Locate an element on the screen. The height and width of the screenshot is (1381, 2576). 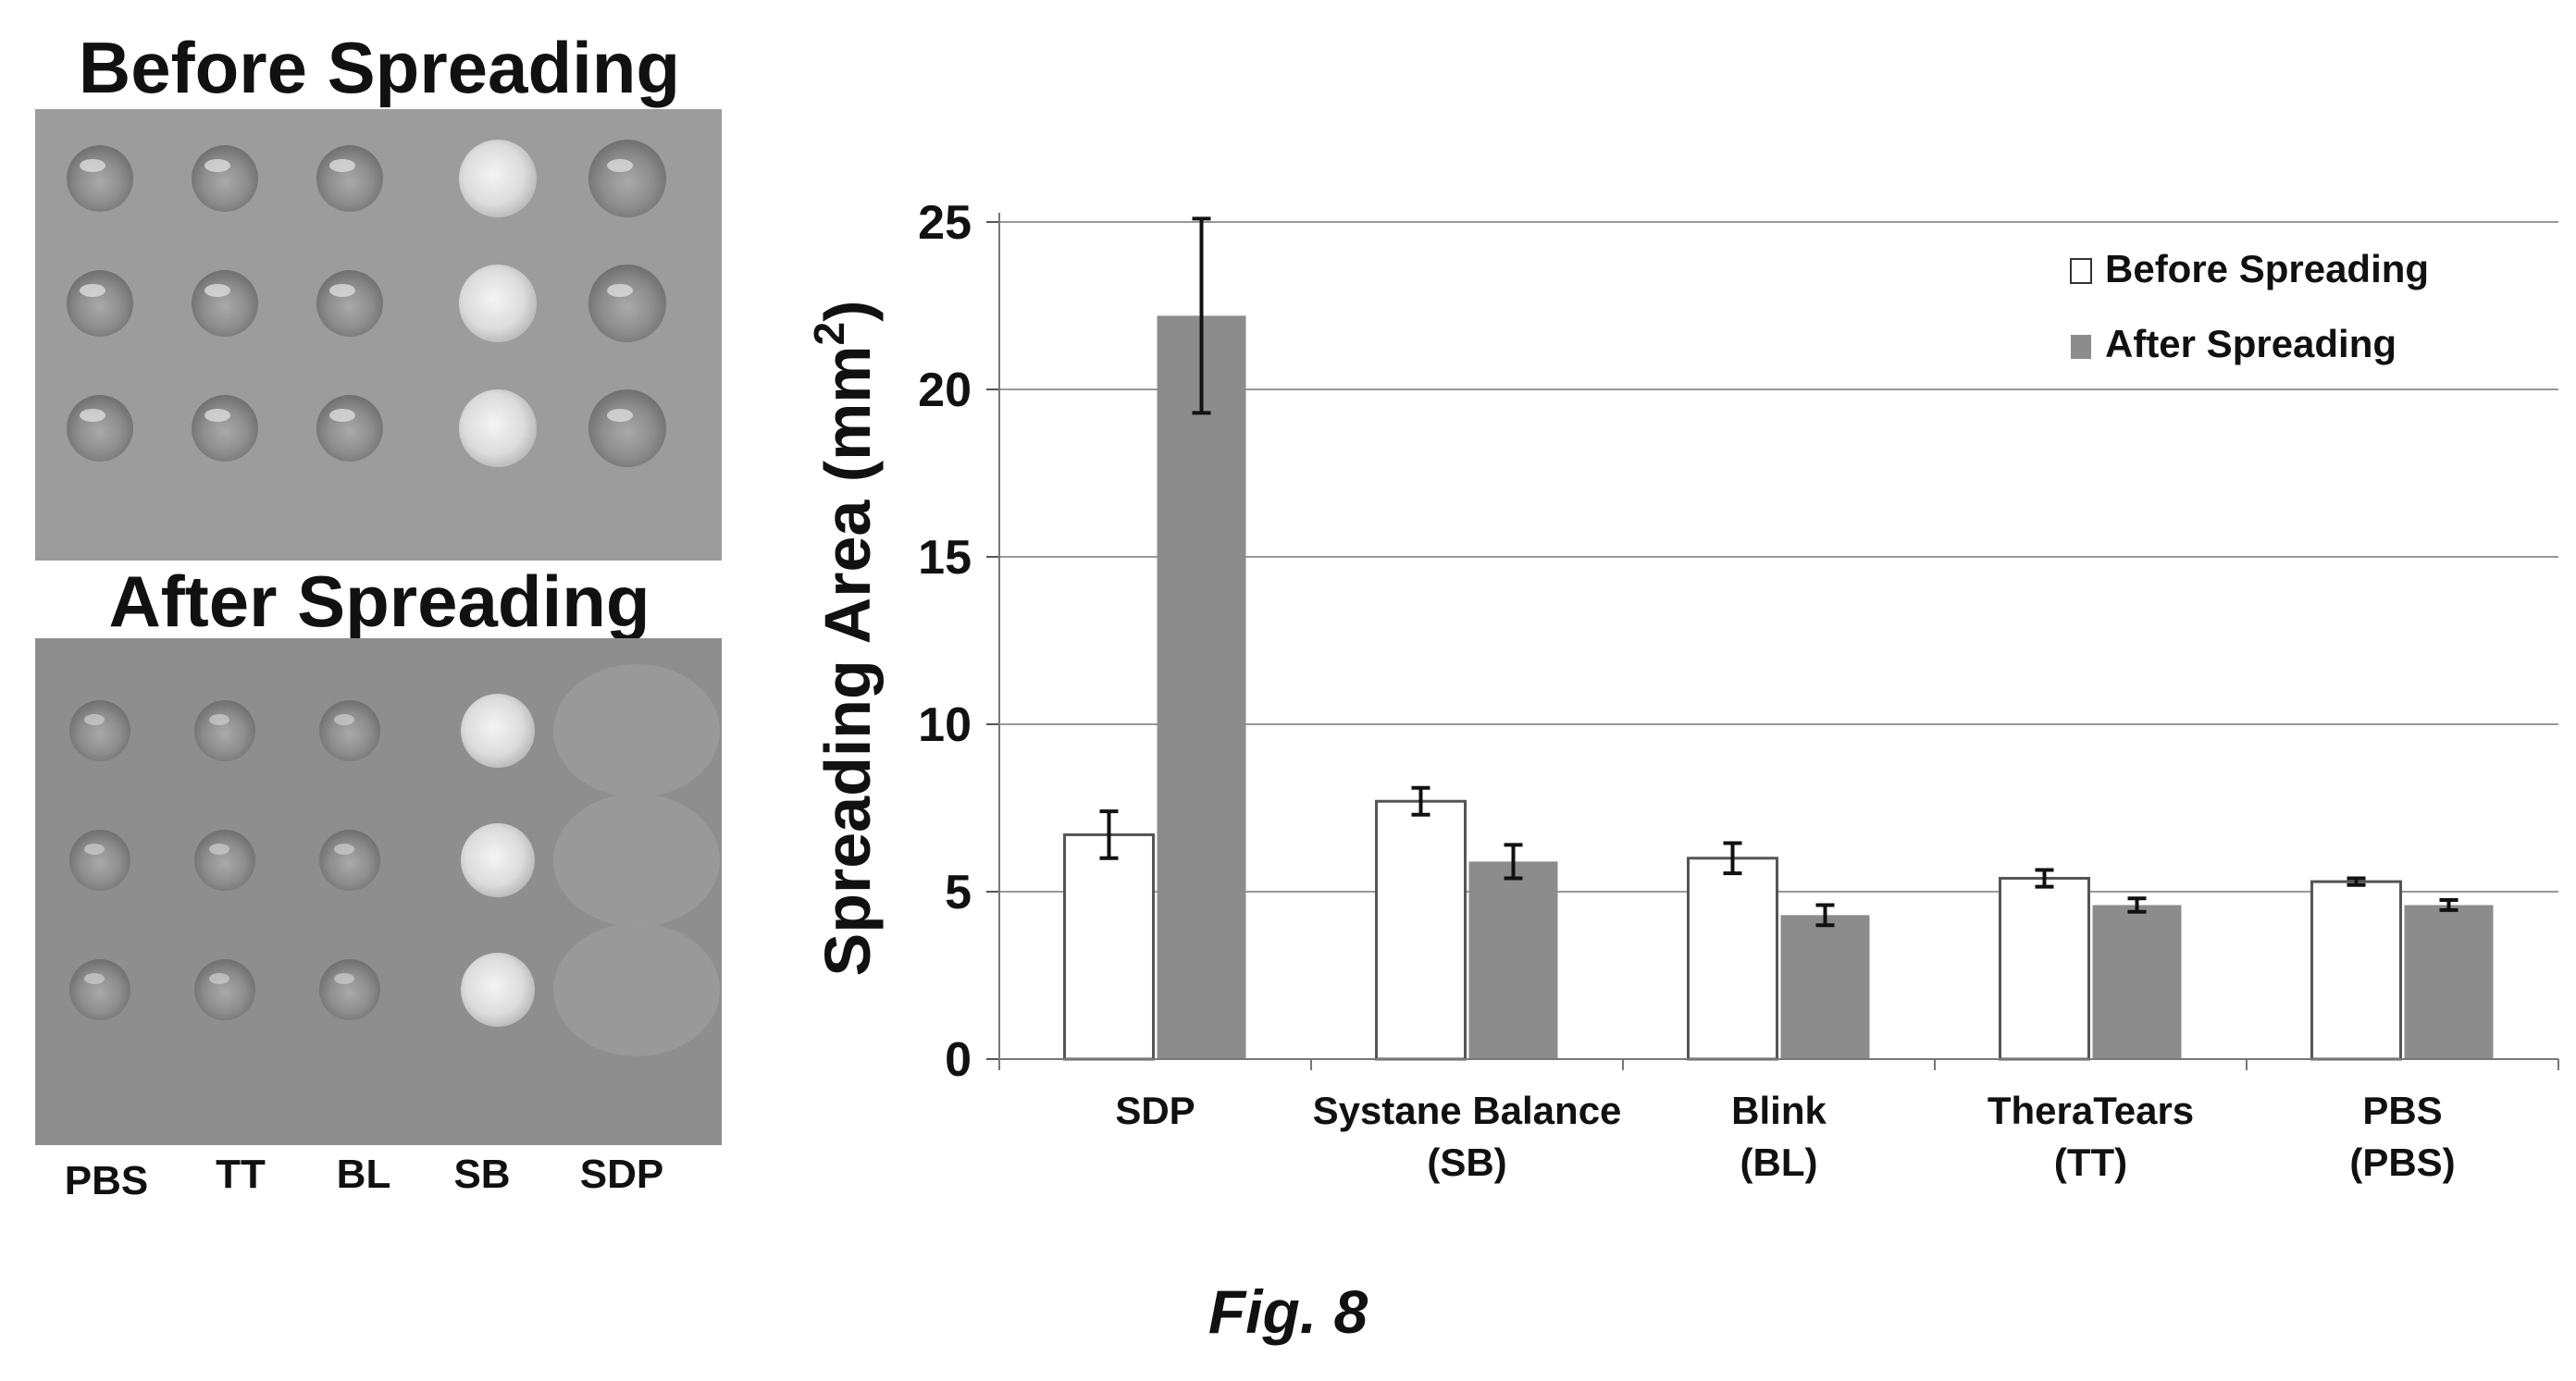
photo-label-bl: BL is located at coordinates (364, 1174).